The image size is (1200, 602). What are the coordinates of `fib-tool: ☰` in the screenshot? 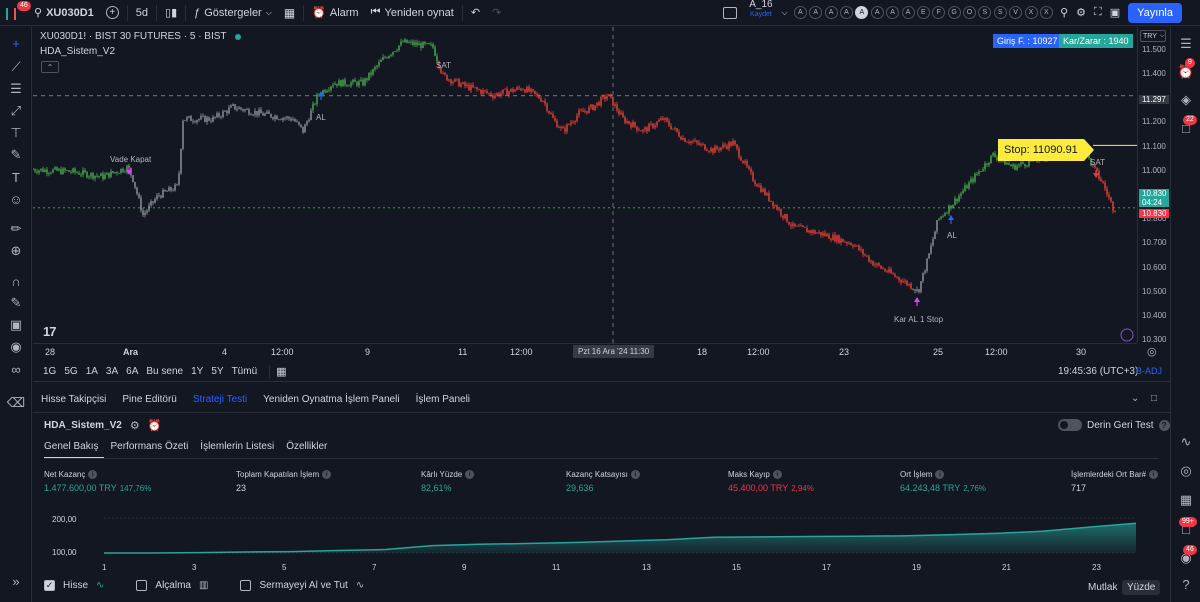 It's located at (16, 89).